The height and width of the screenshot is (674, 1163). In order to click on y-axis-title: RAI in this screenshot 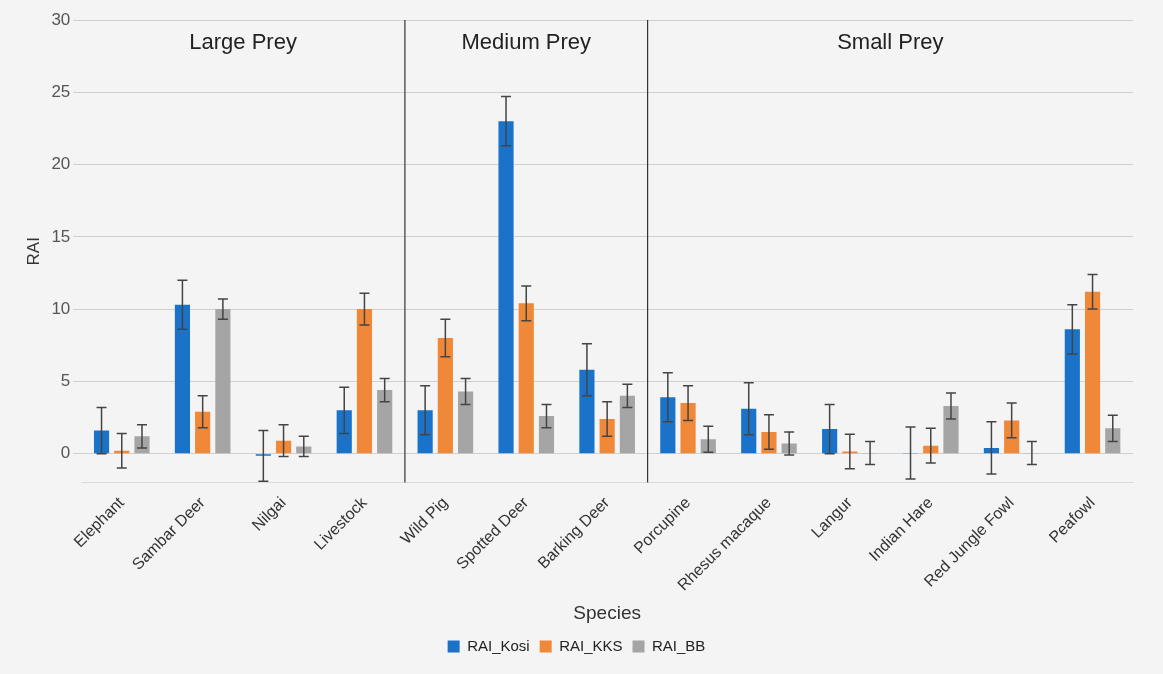, I will do `click(33, 251)`.